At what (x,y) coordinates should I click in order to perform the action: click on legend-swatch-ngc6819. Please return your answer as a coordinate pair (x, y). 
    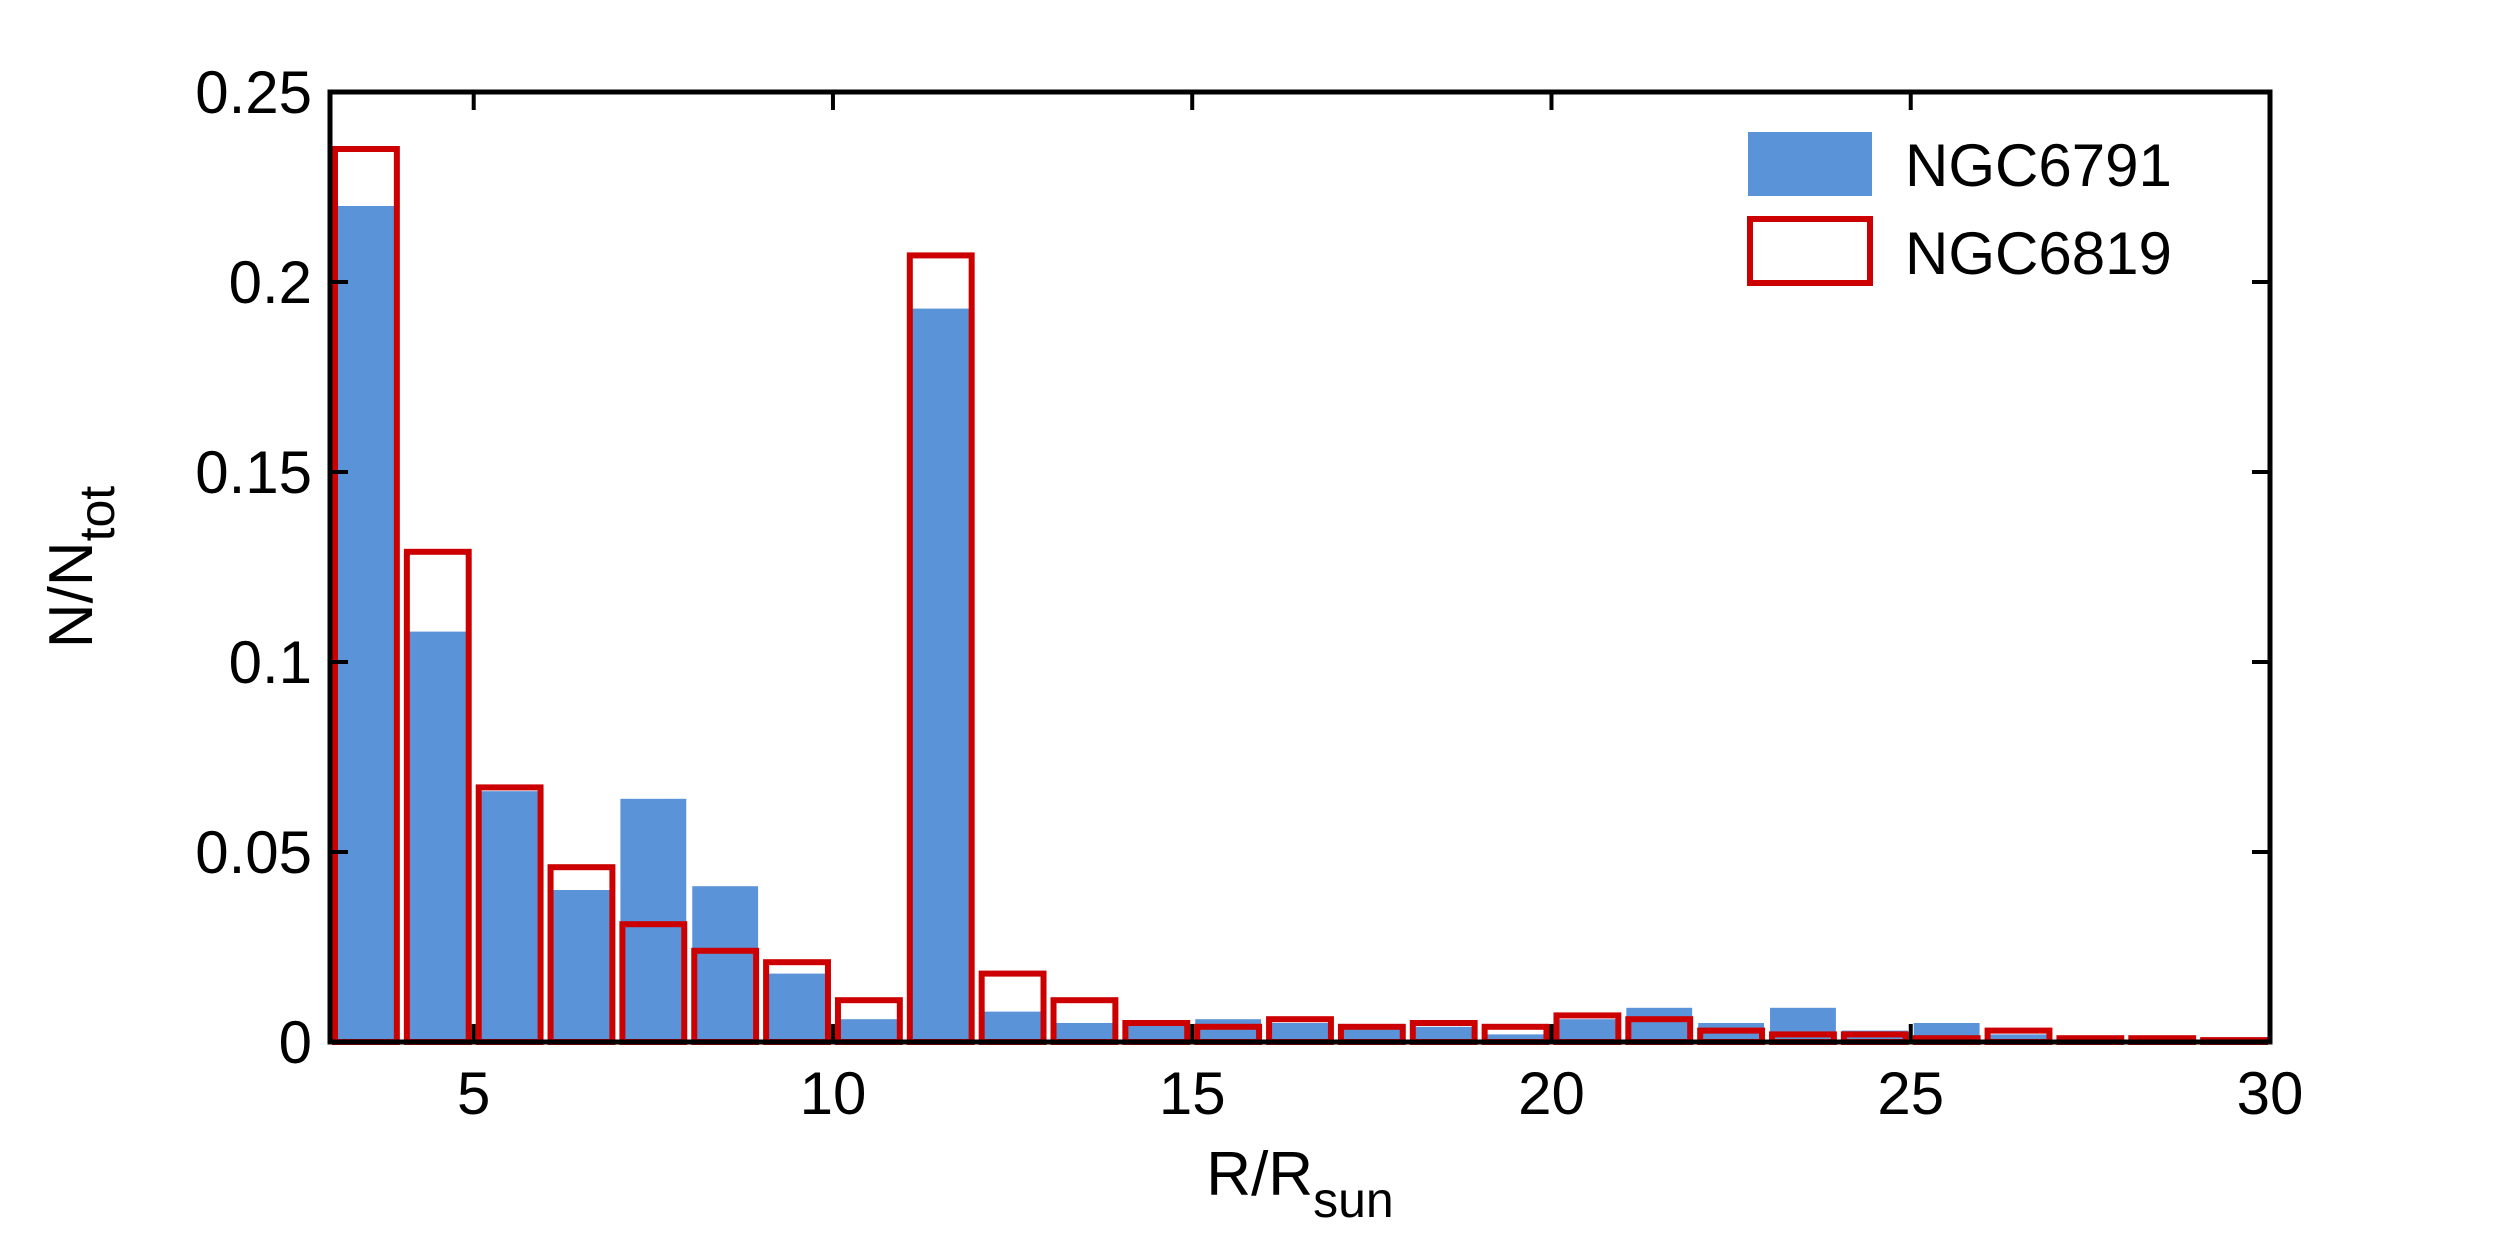
    Looking at the image, I should click on (1810, 251).